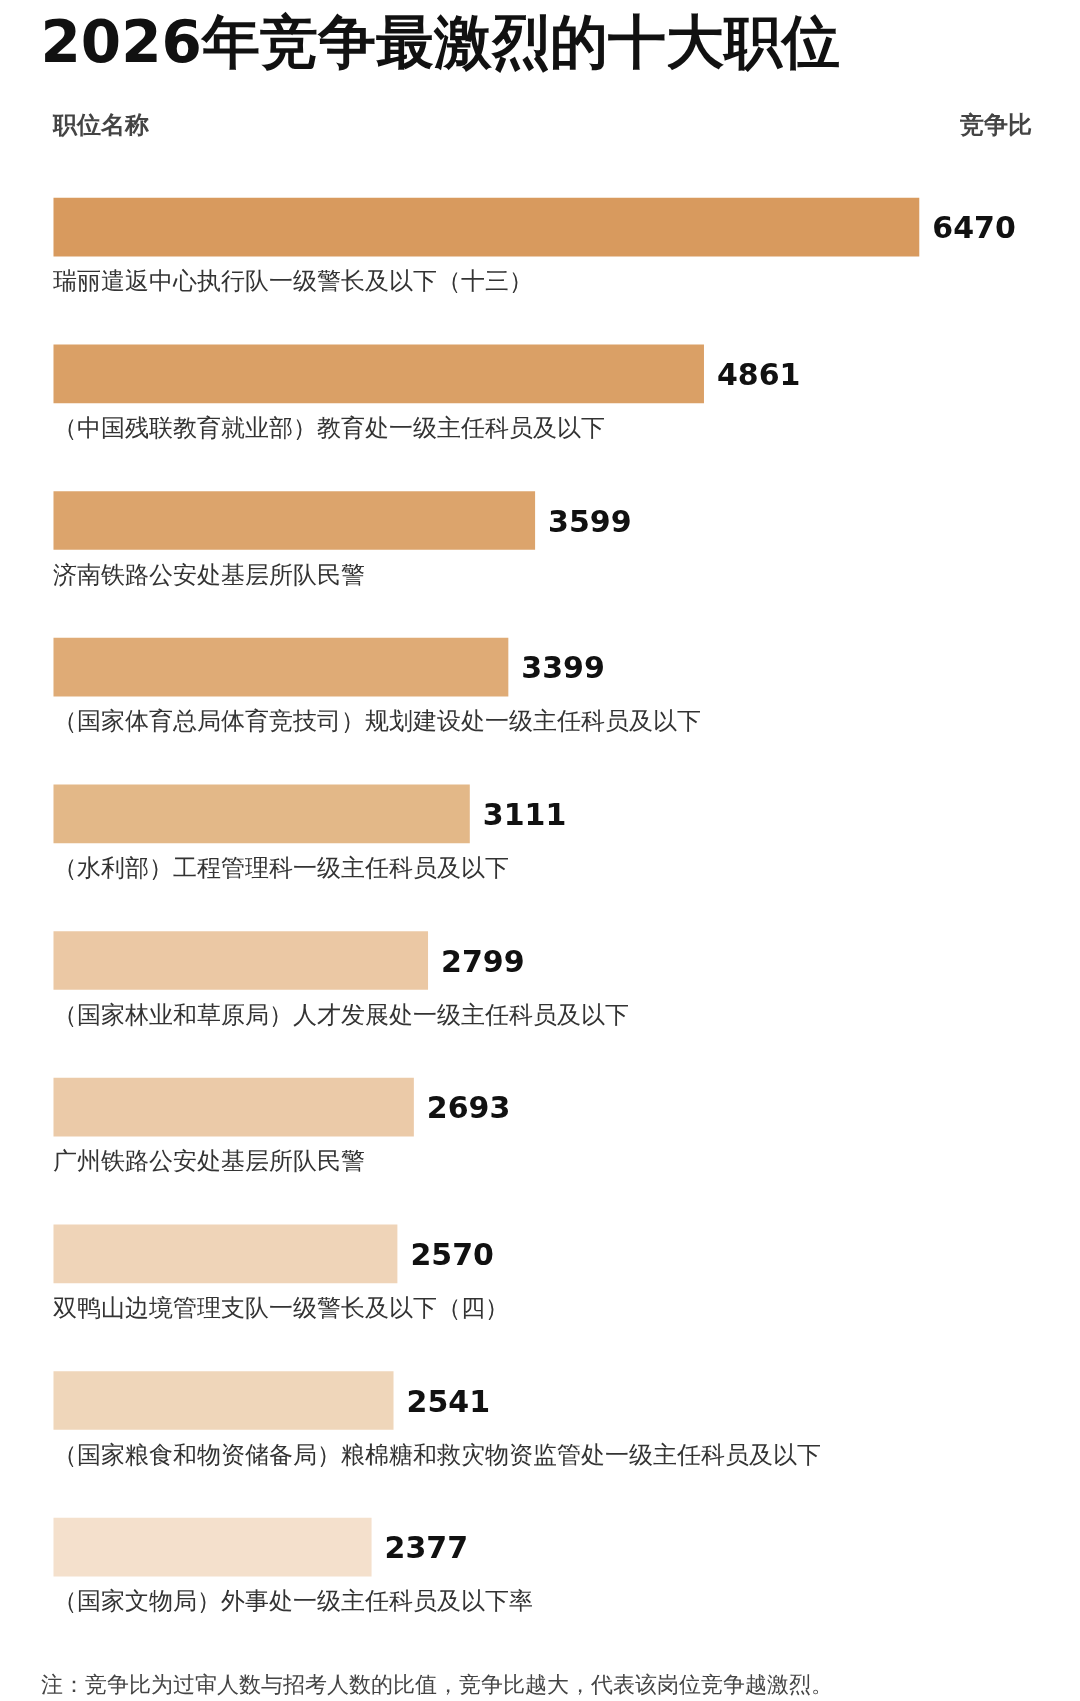 The image size is (1080, 1701). Describe the element at coordinates (440, 41) in the screenshot. I see `chart-title: 2026年竞争最激烈的十大职位` at that location.